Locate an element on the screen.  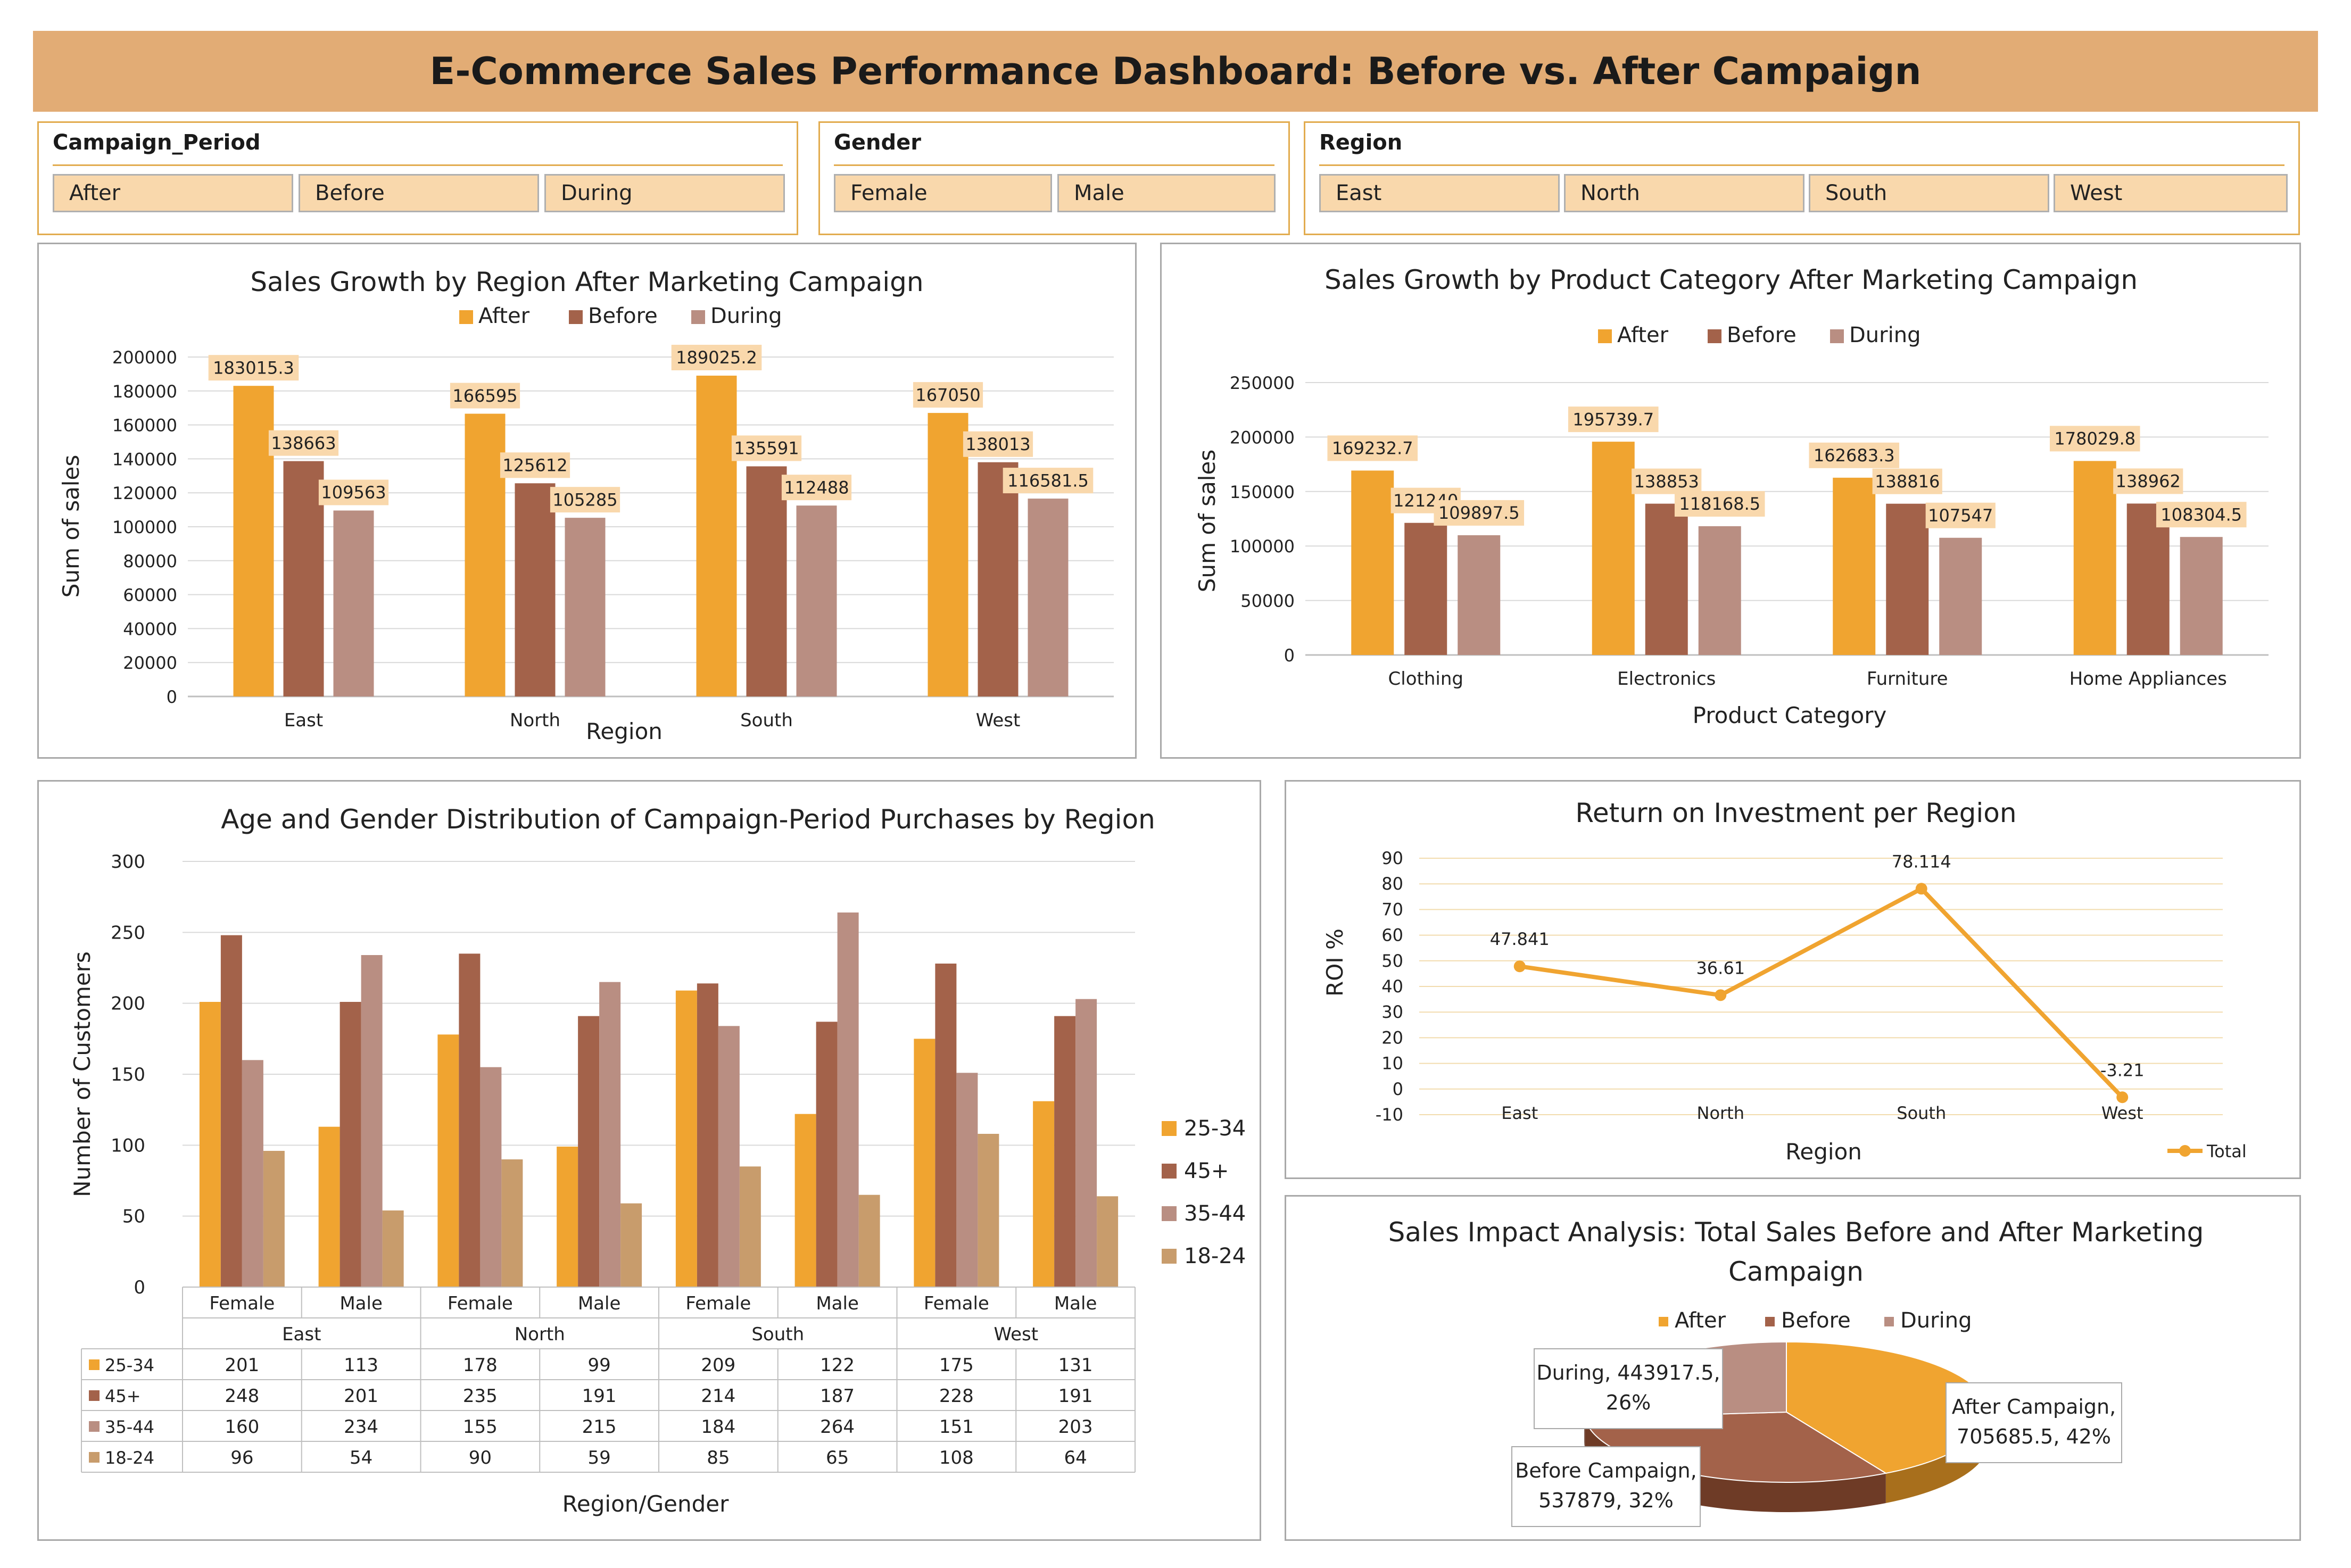
slicer-item-female: Female is located at coordinates (943, 193).